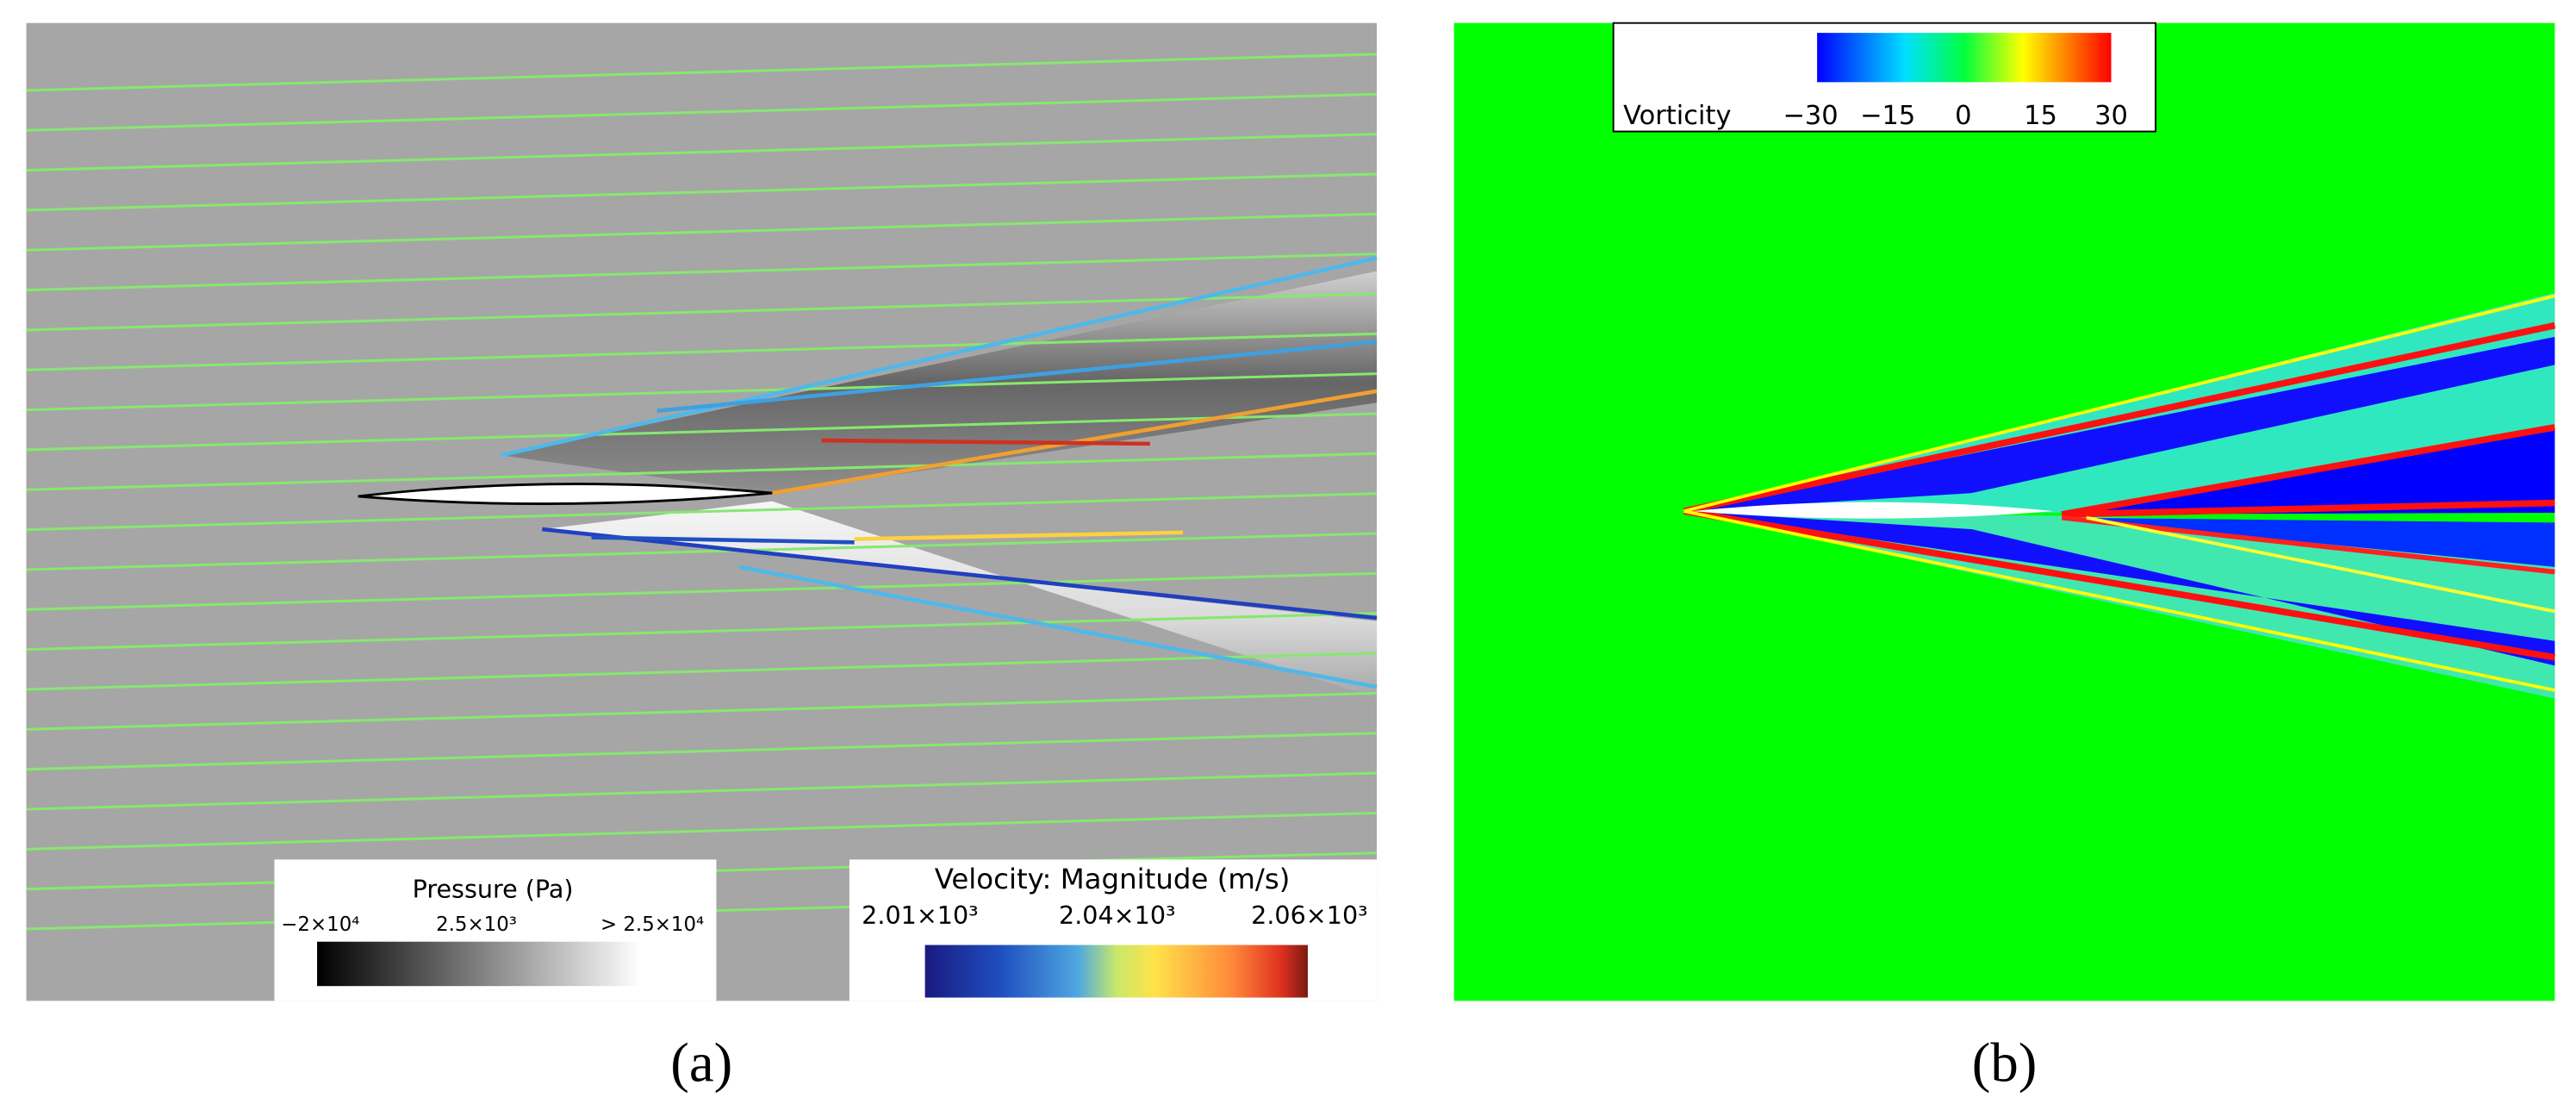 The image size is (2576, 1110). Describe the element at coordinates (1309, 915) in the screenshot. I see `legend-tick-label: 2.06×10³` at that location.